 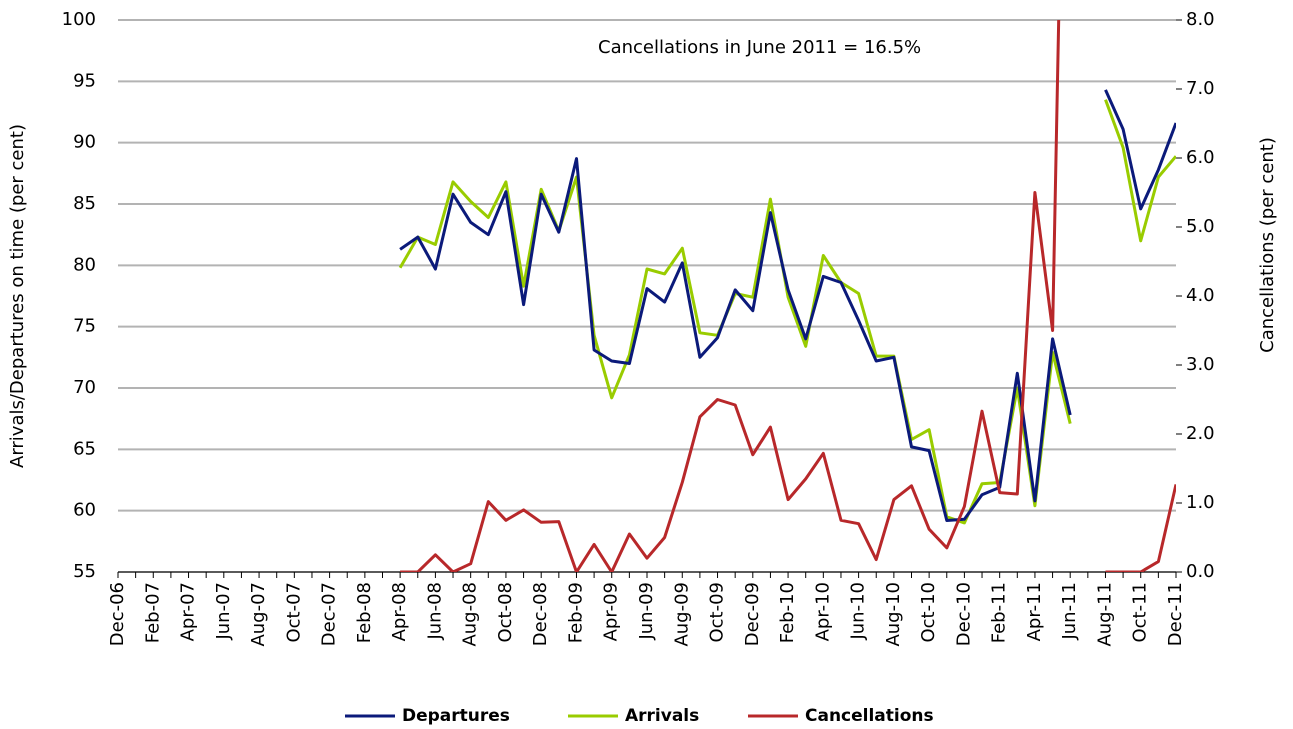 I want to click on y-tick-label: 55, so click(x=84, y=571).